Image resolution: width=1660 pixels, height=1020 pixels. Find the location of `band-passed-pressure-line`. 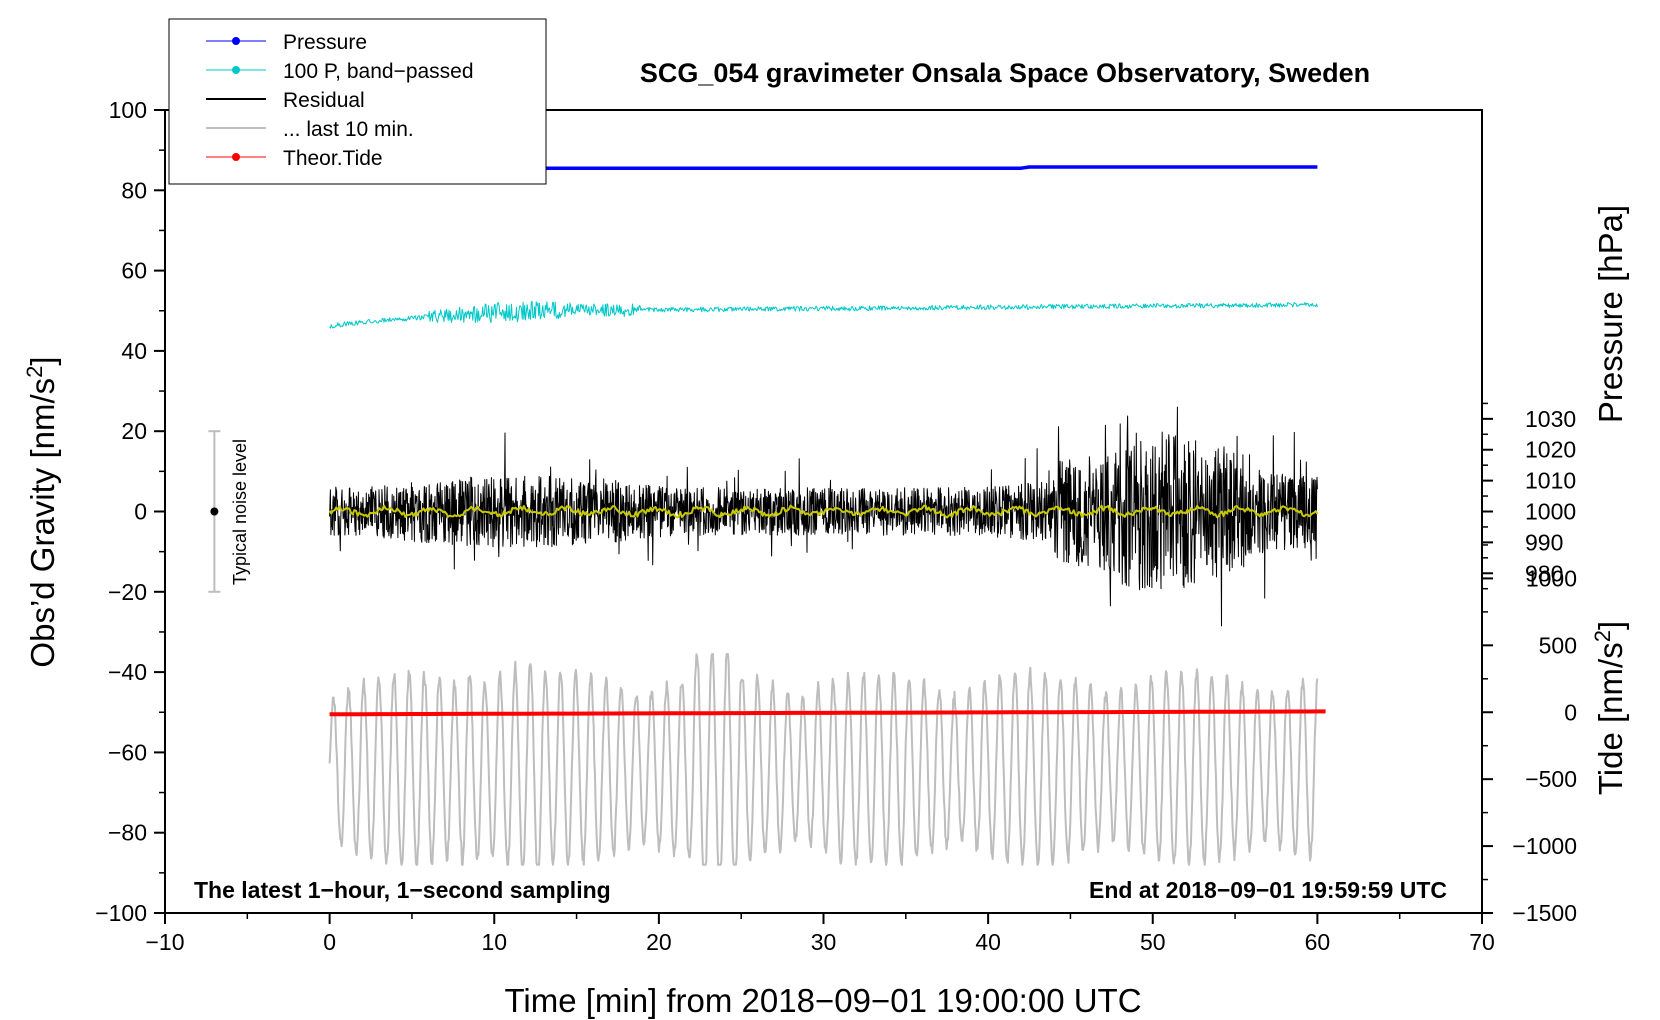

band-passed-pressure-line is located at coordinates (823, 314).